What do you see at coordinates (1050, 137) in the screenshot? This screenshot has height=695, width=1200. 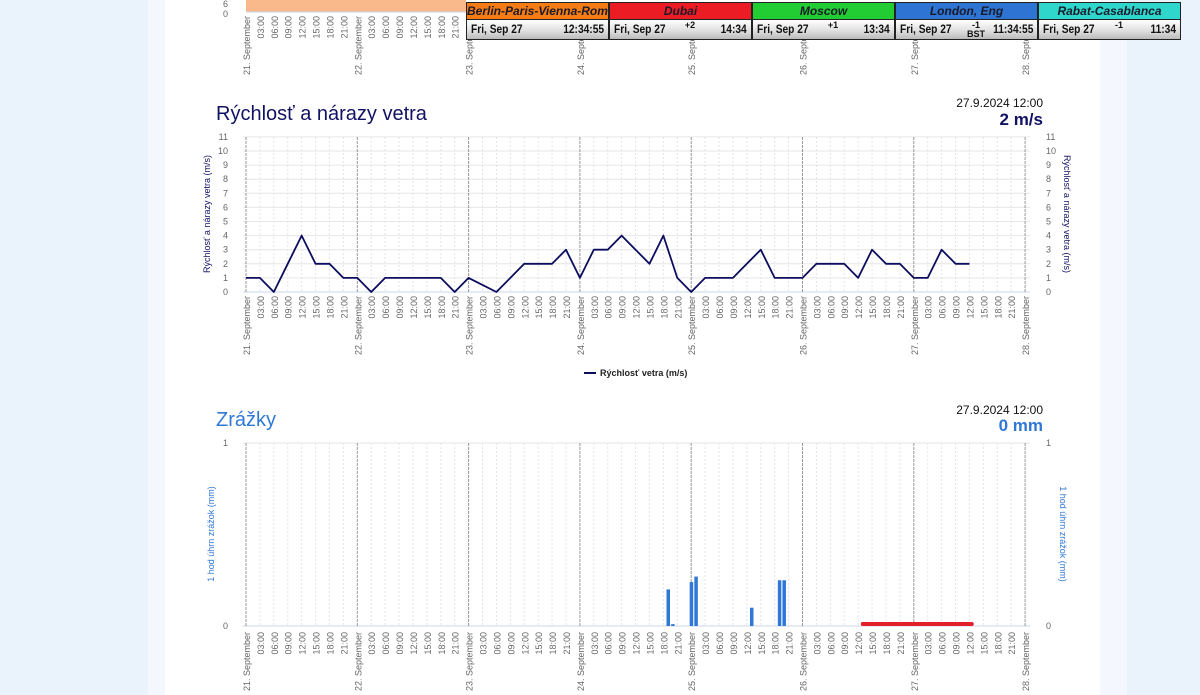 I see `y-tick-label-right: 11` at bounding box center [1050, 137].